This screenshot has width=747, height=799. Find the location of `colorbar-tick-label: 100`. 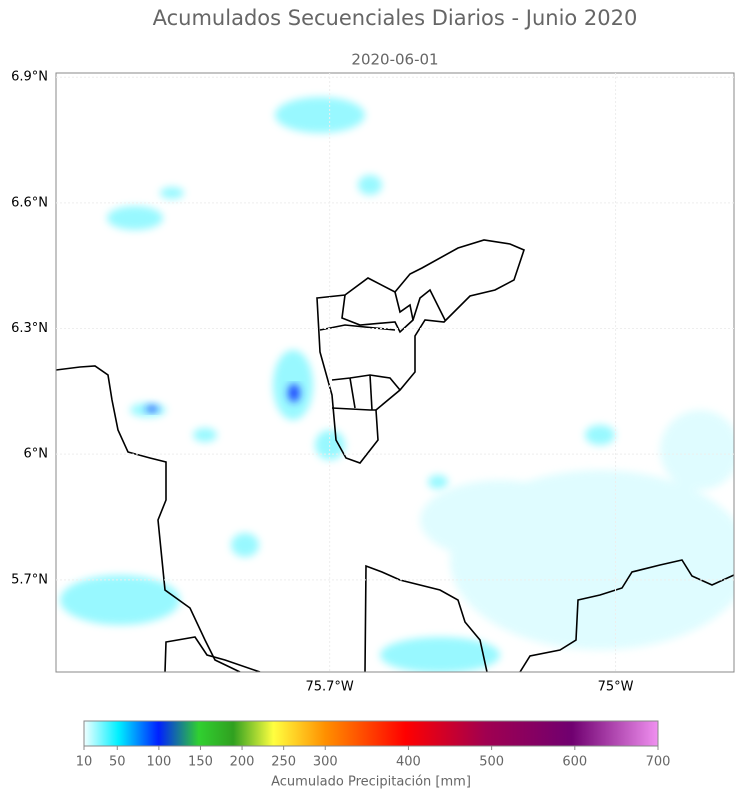

colorbar-tick-label: 100 is located at coordinates (158, 762).